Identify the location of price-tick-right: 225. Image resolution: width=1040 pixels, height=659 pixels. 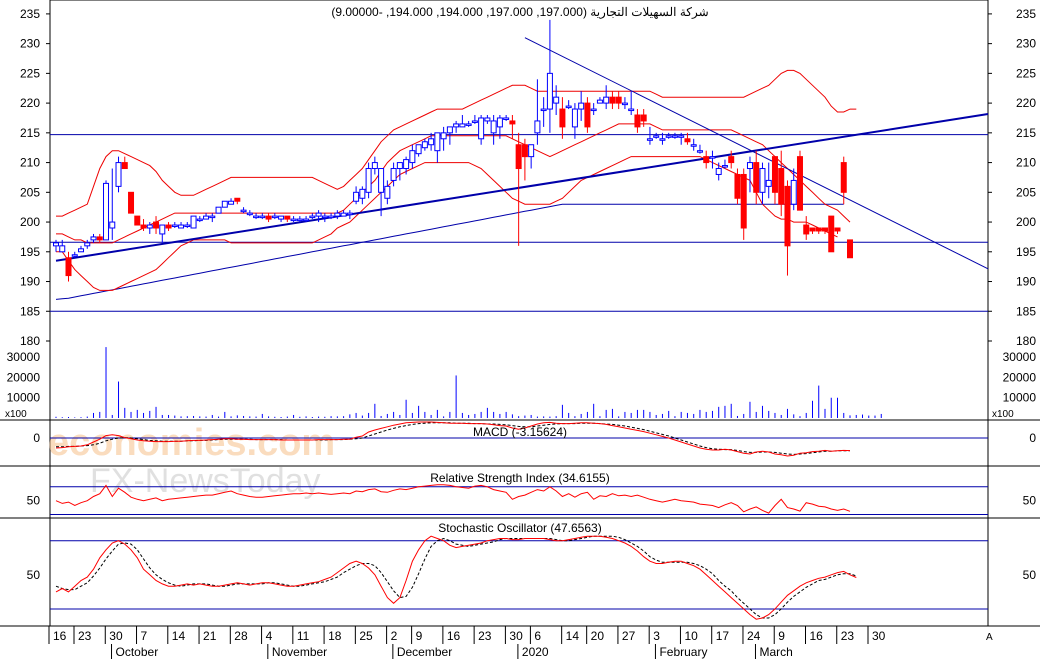
(1026, 73).